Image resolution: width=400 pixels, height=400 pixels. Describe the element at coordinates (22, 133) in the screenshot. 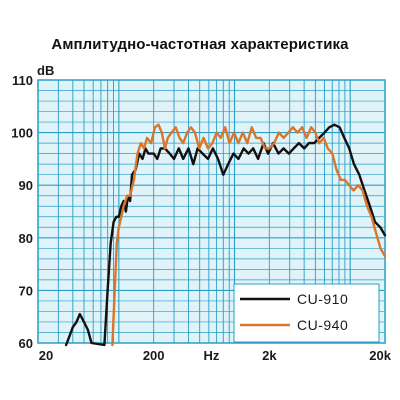

I see `y-tick-label-1: 100` at that location.